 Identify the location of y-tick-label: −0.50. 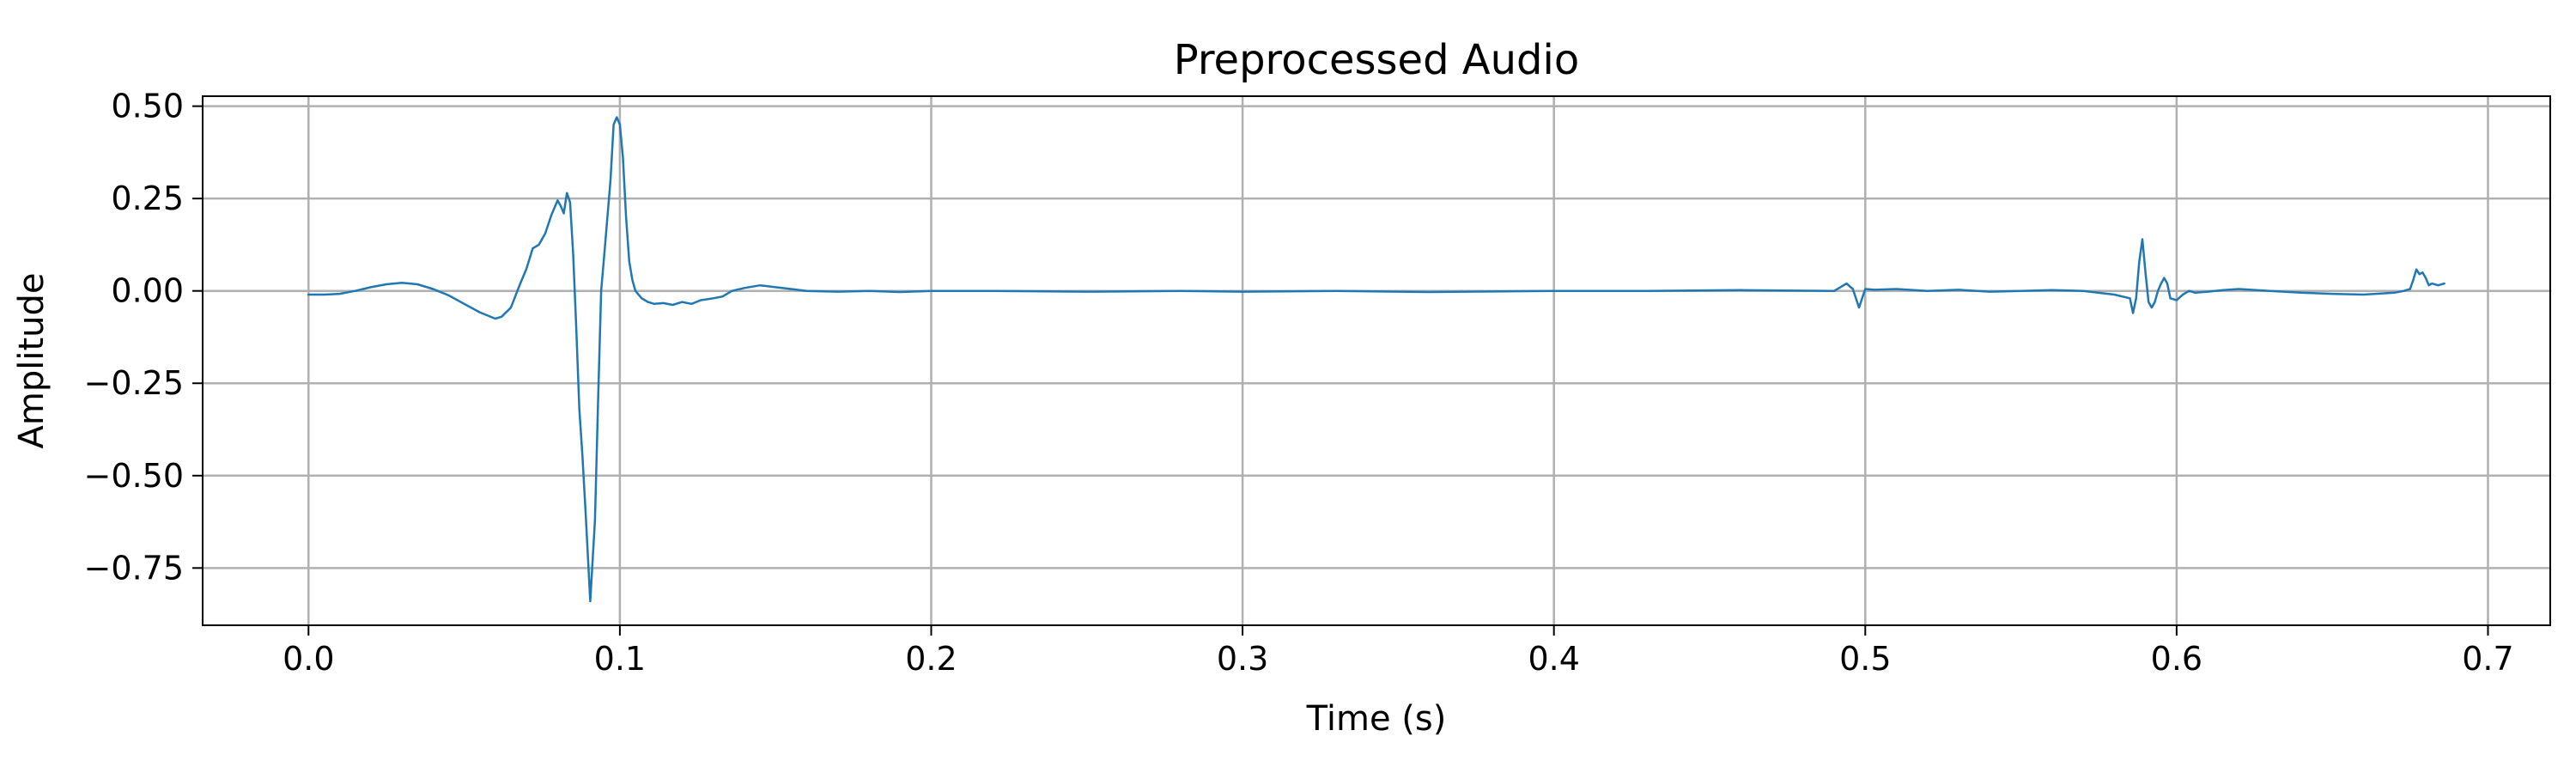
(134, 476).